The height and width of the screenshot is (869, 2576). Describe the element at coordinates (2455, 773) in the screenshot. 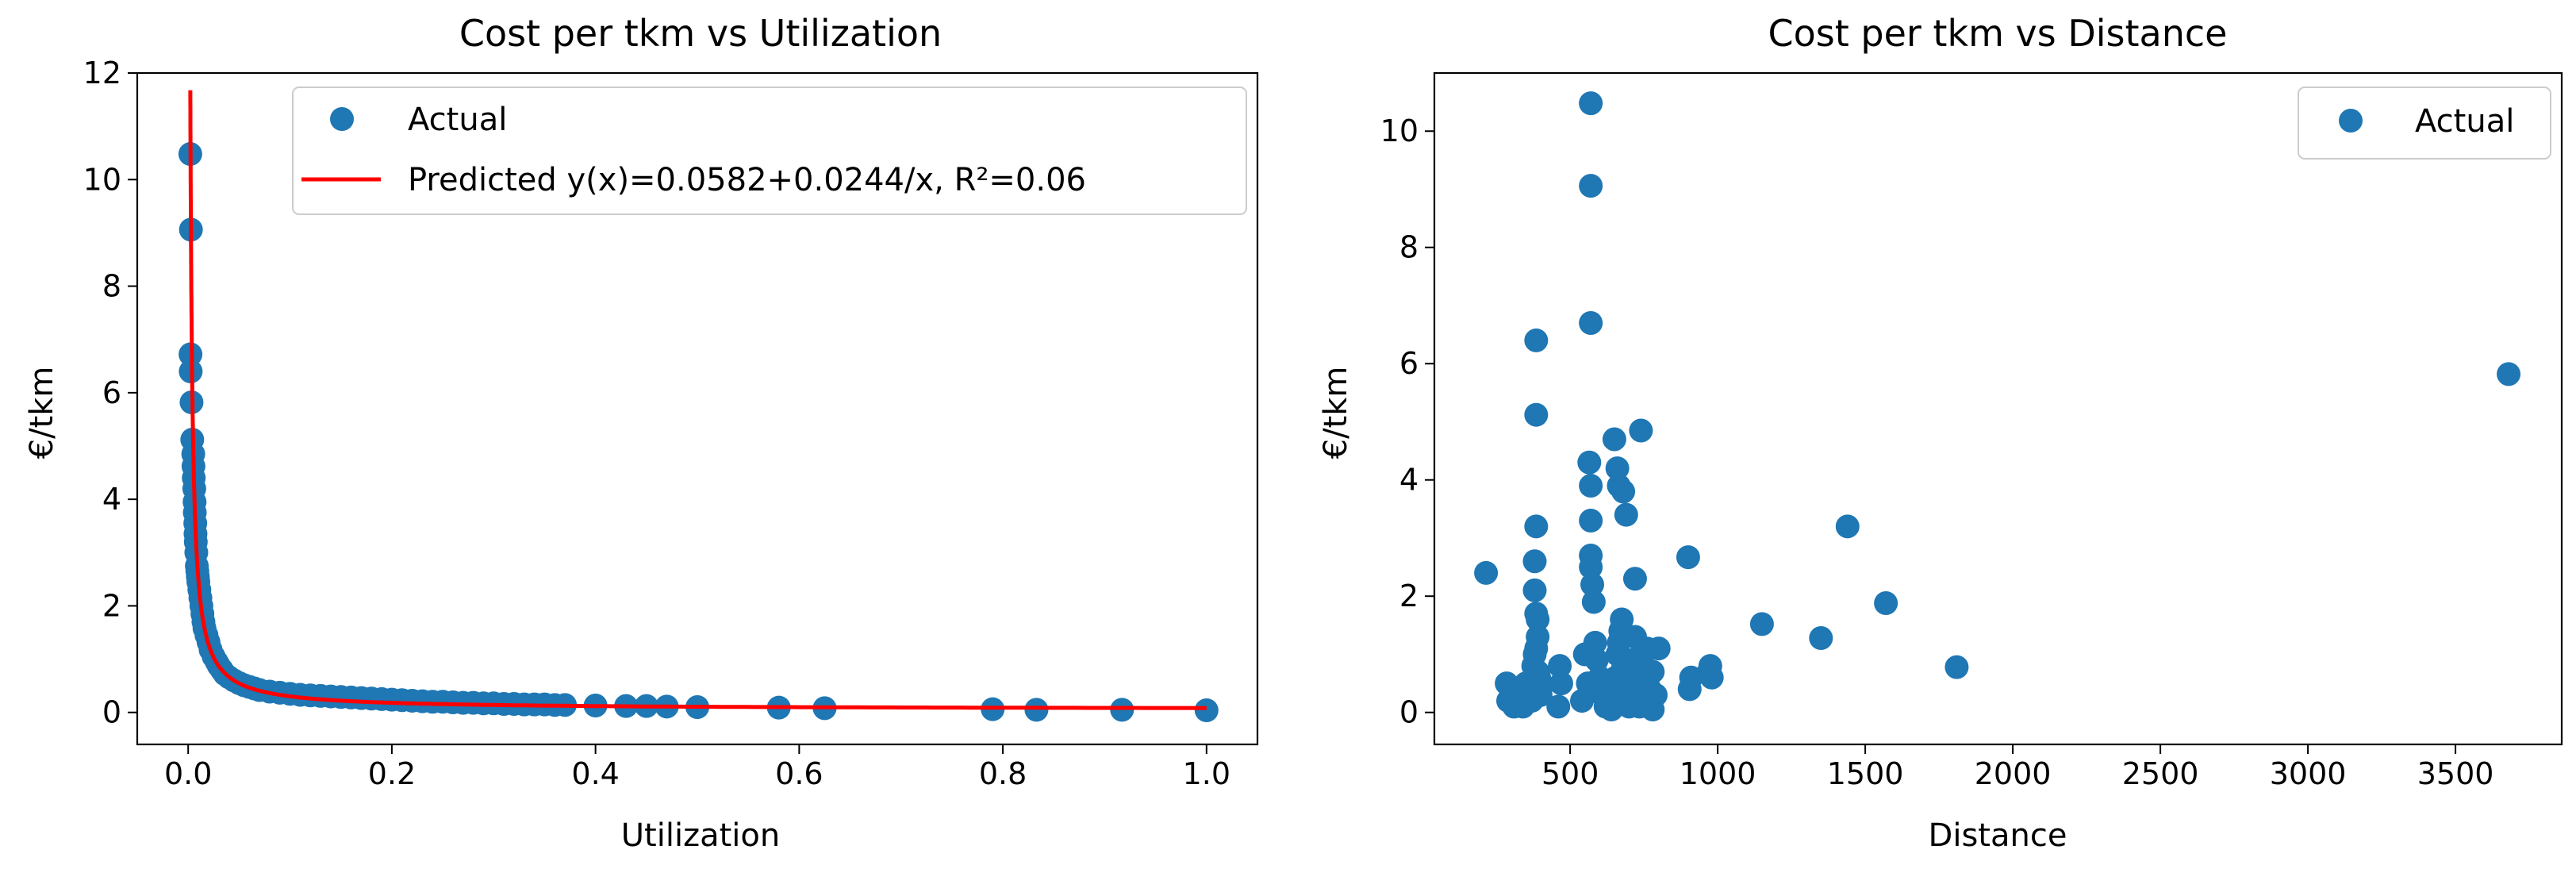

I see `x-tick-label: 3500` at that location.